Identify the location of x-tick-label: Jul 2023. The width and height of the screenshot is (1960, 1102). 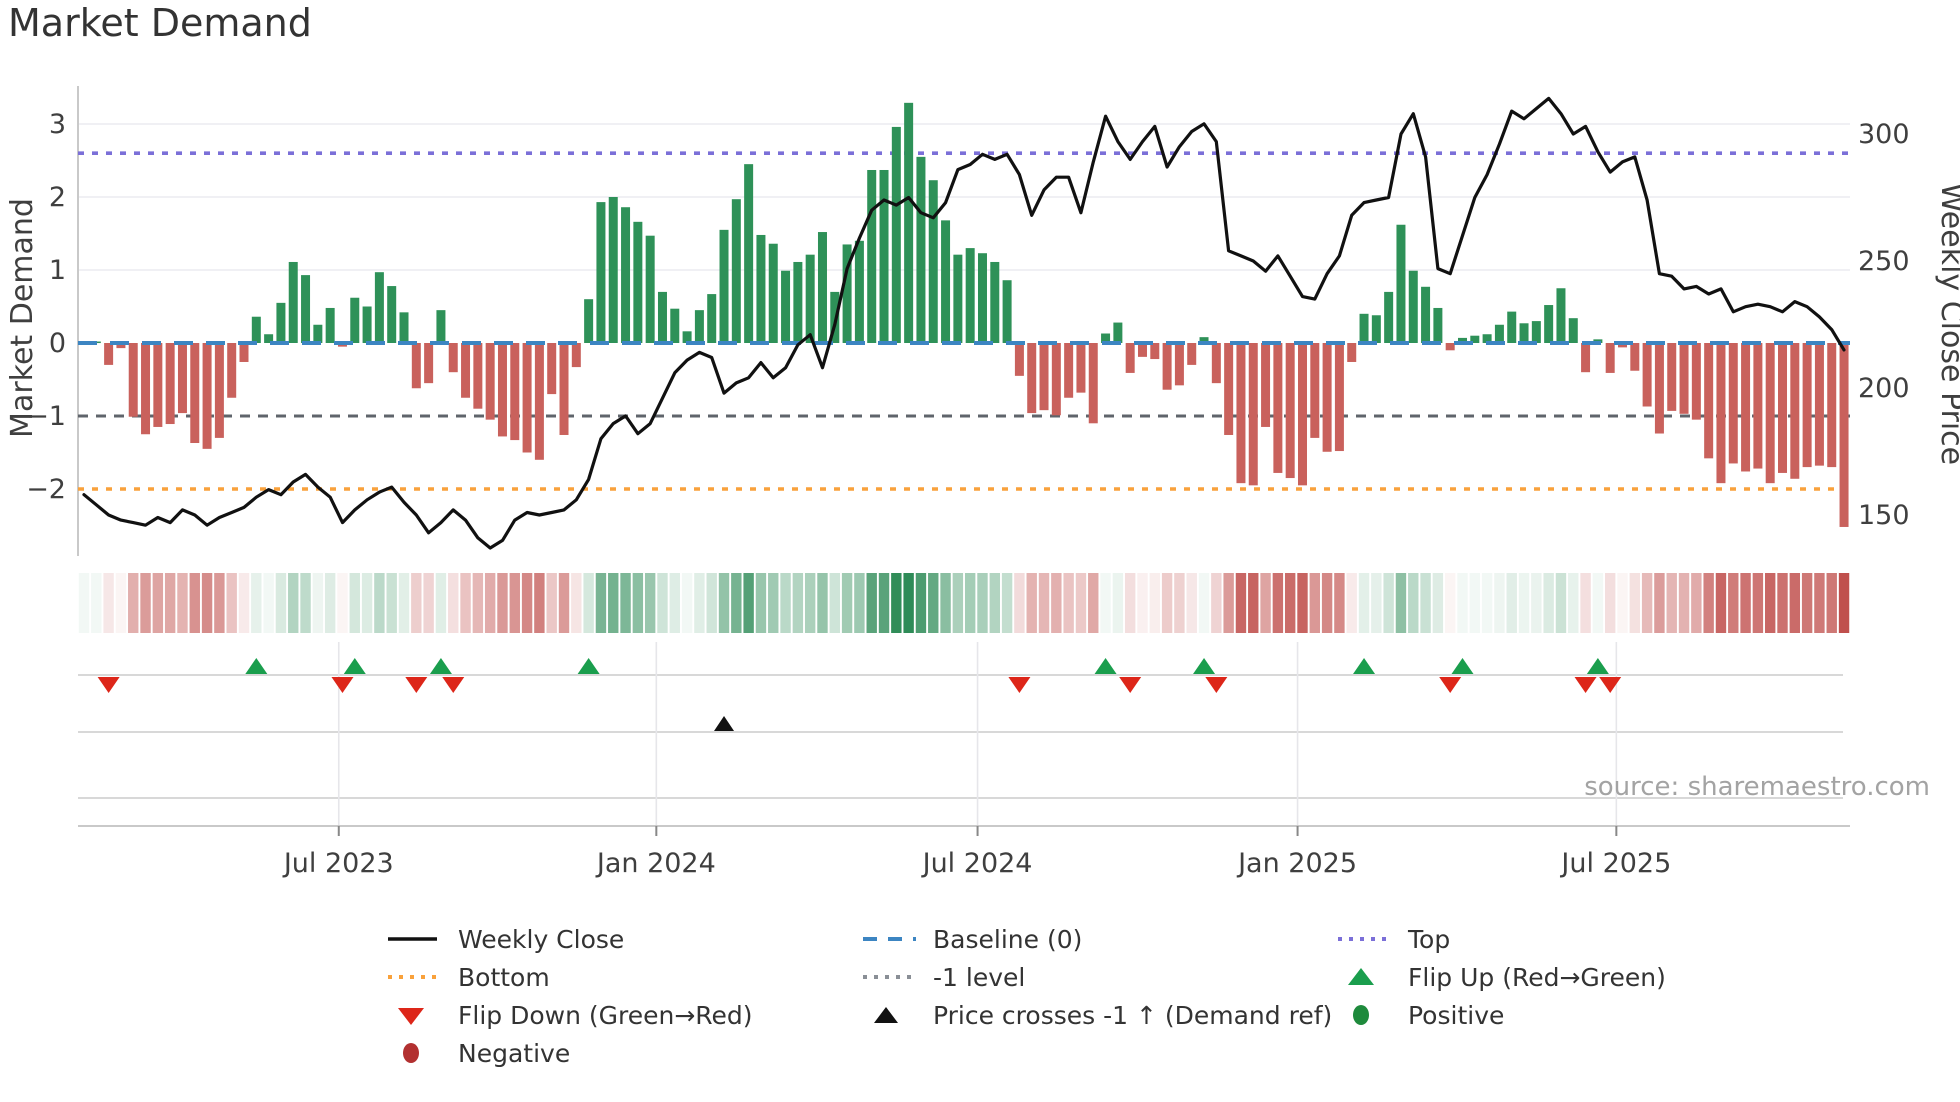
(338, 863).